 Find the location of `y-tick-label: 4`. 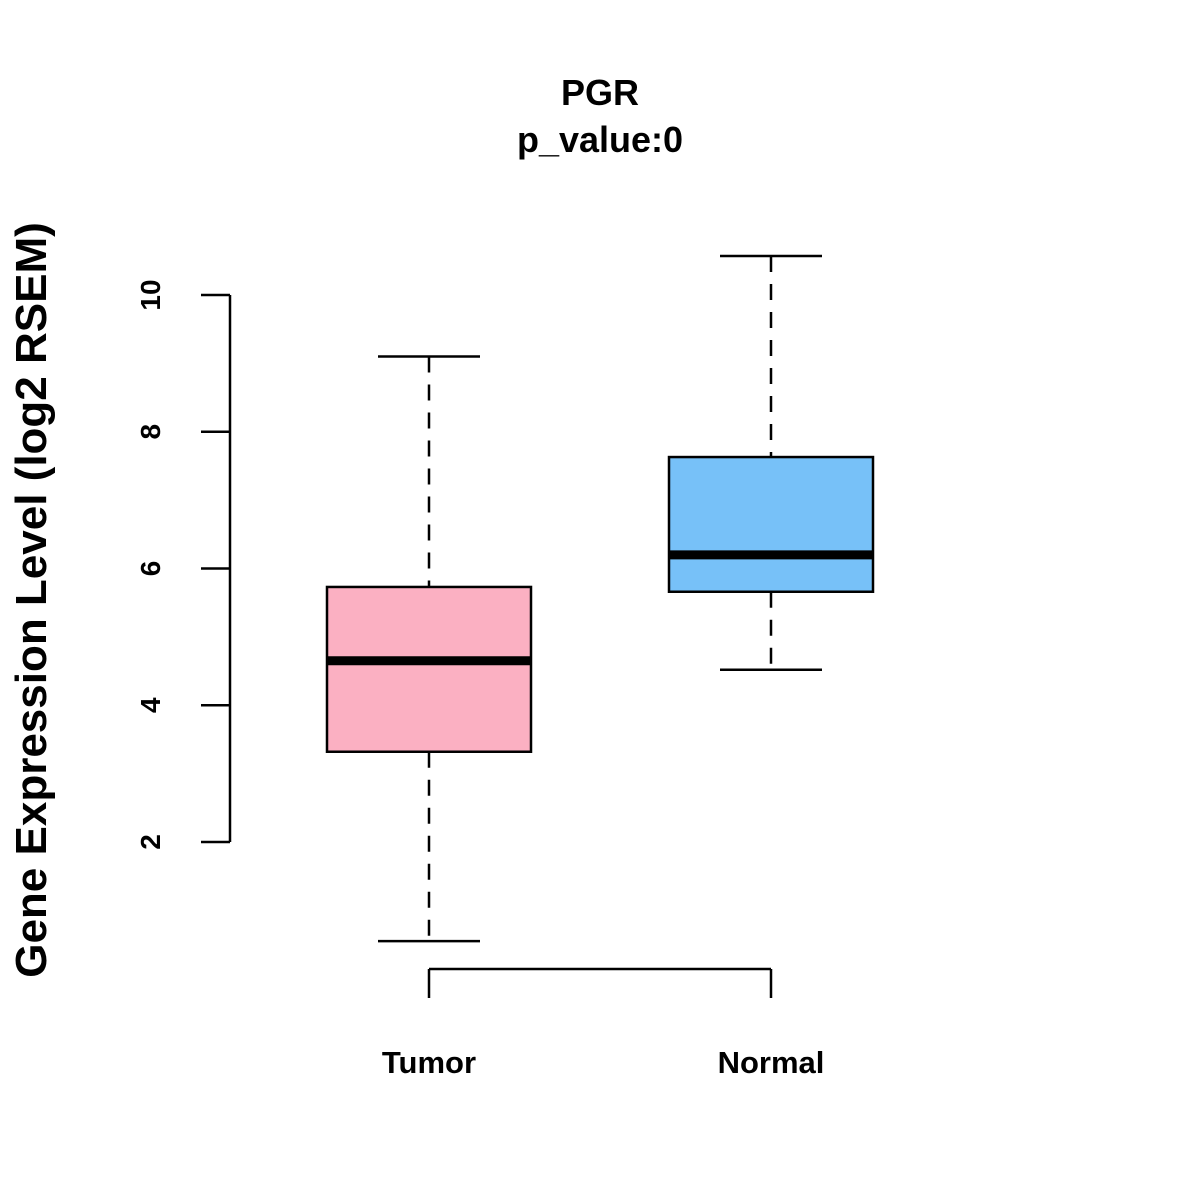

y-tick-label: 4 is located at coordinates (150, 705).